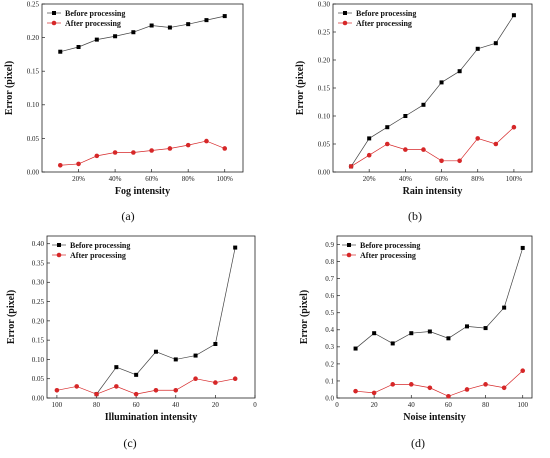 The width and height of the screenshot is (550, 458). I want to click on y-tick-label: 0.05, so click(33, 139).